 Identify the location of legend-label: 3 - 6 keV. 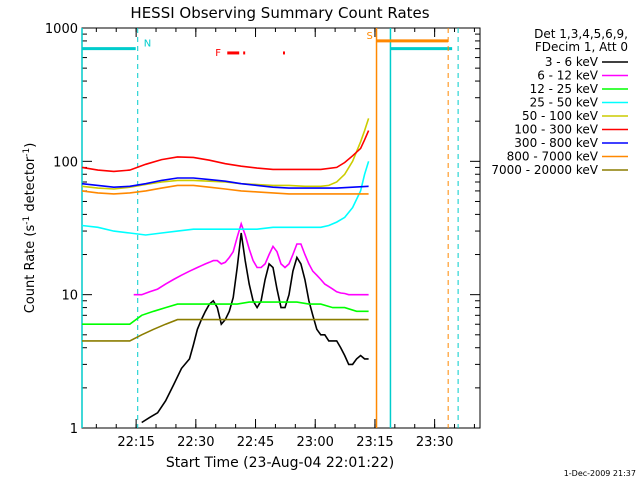
(572, 62).